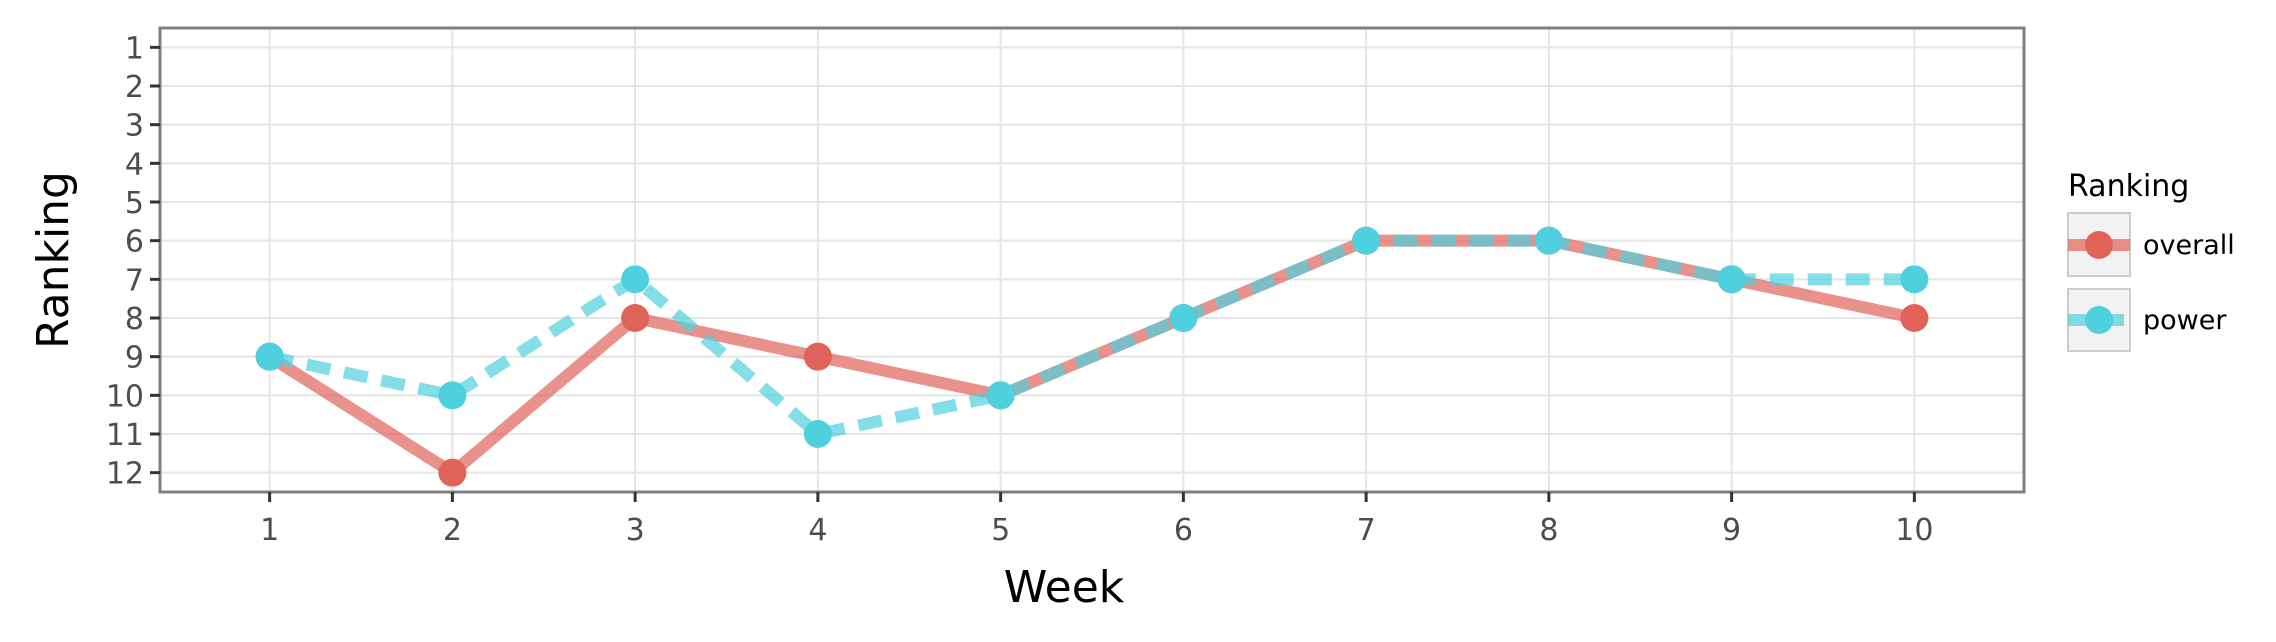  Describe the element at coordinates (134, 319) in the screenshot. I see `y-tick-label: 8` at that location.